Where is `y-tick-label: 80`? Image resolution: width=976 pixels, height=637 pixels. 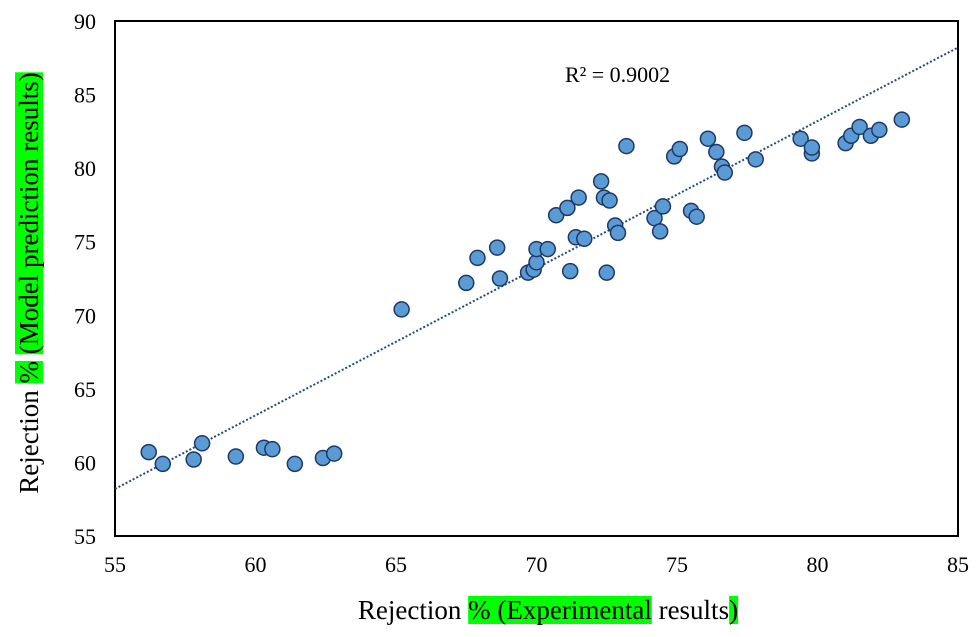 y-tick-label: 80 is located at coordinates (85, 168).